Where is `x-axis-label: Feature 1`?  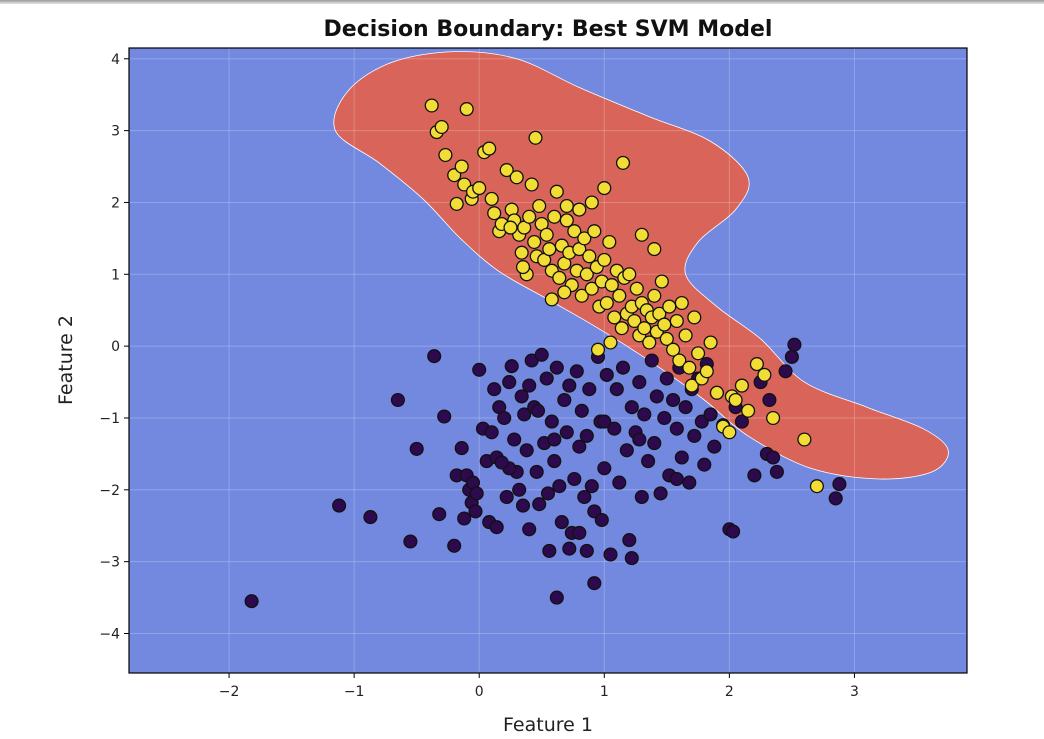 x-axis-label: Feature 1 is located at coordinates (548, 725).